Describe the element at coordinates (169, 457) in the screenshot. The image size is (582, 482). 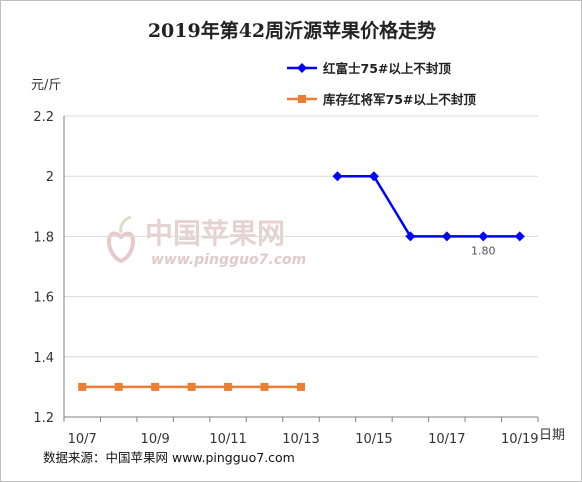
I see `data-source-footer: 数据来源：中国苹果网 www.pingguo7.com` at that location.